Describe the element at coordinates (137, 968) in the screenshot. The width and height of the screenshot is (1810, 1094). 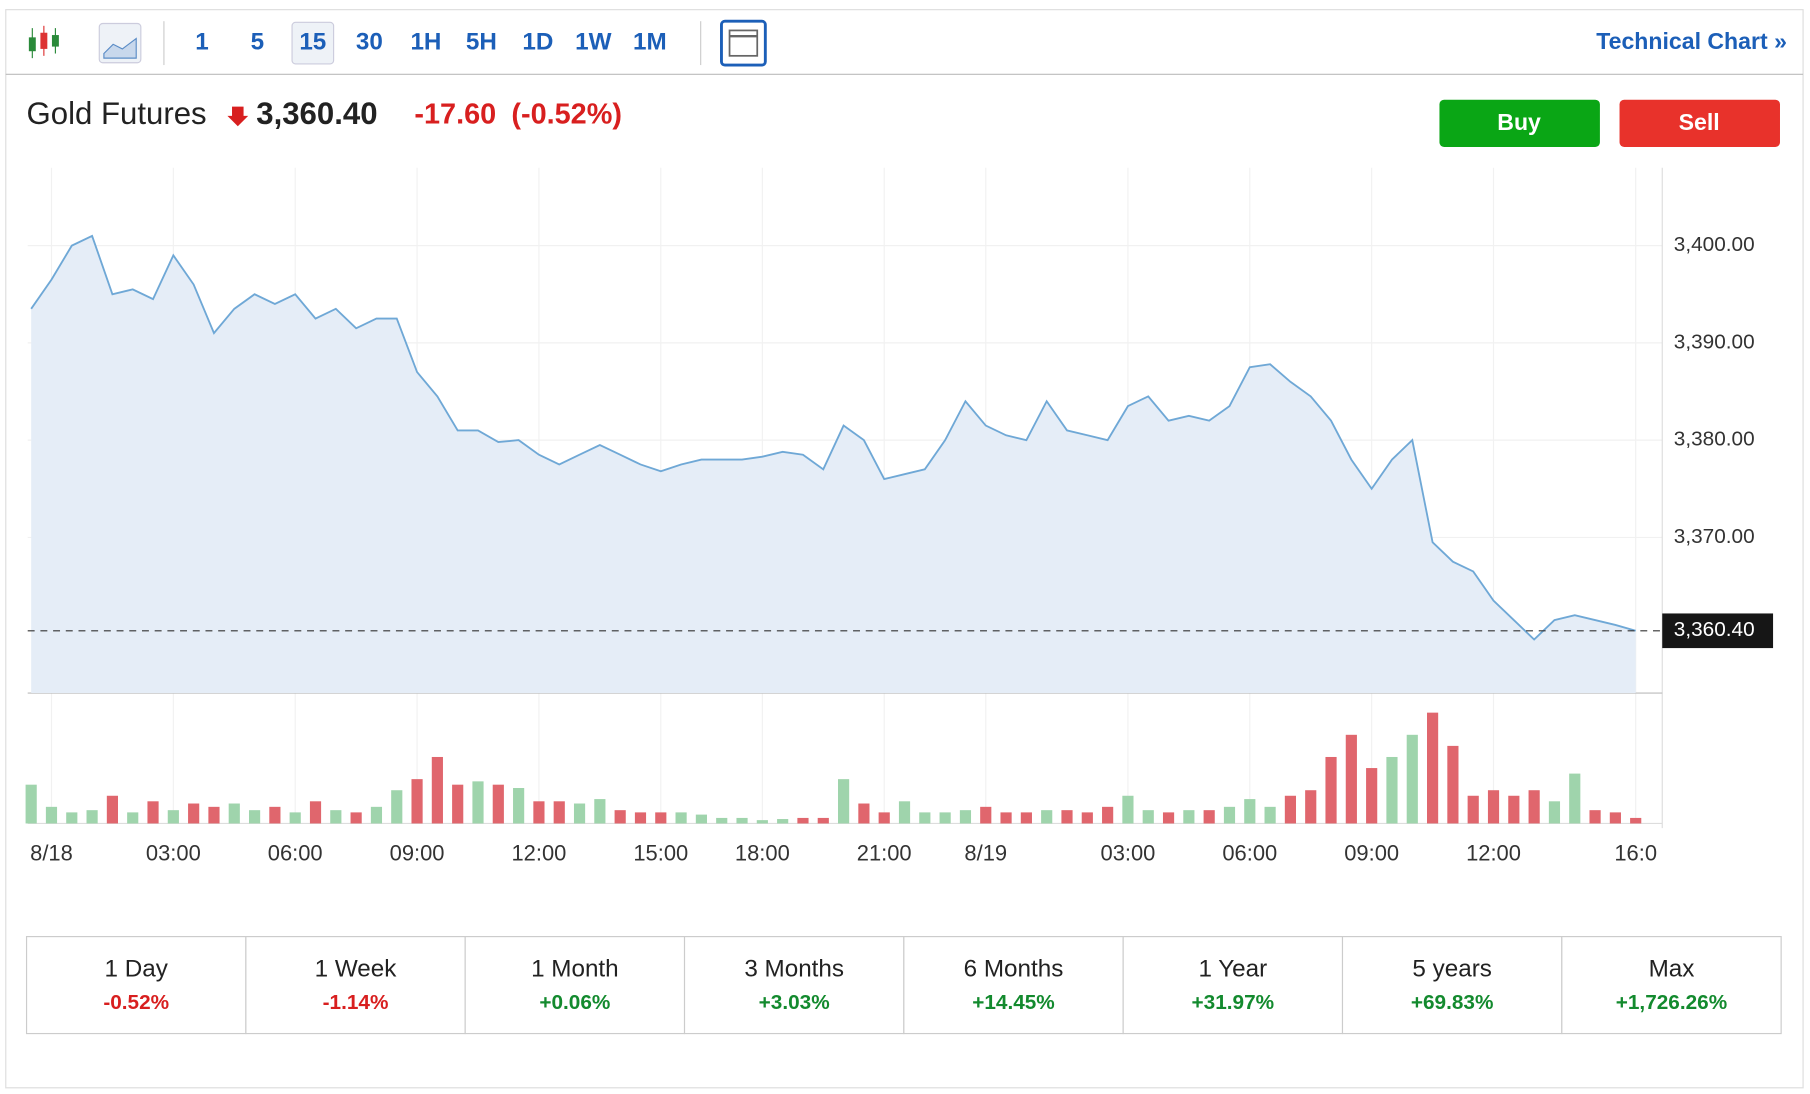
I see `period-label: 1 Day` at that location.